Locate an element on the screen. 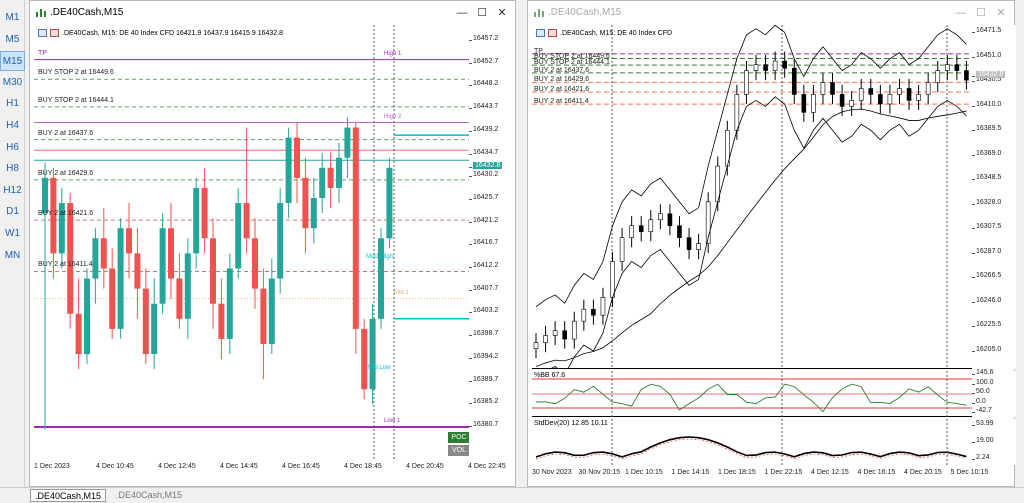  time-tick: 30 Nov 2023 is located at coordinates (552, 472).